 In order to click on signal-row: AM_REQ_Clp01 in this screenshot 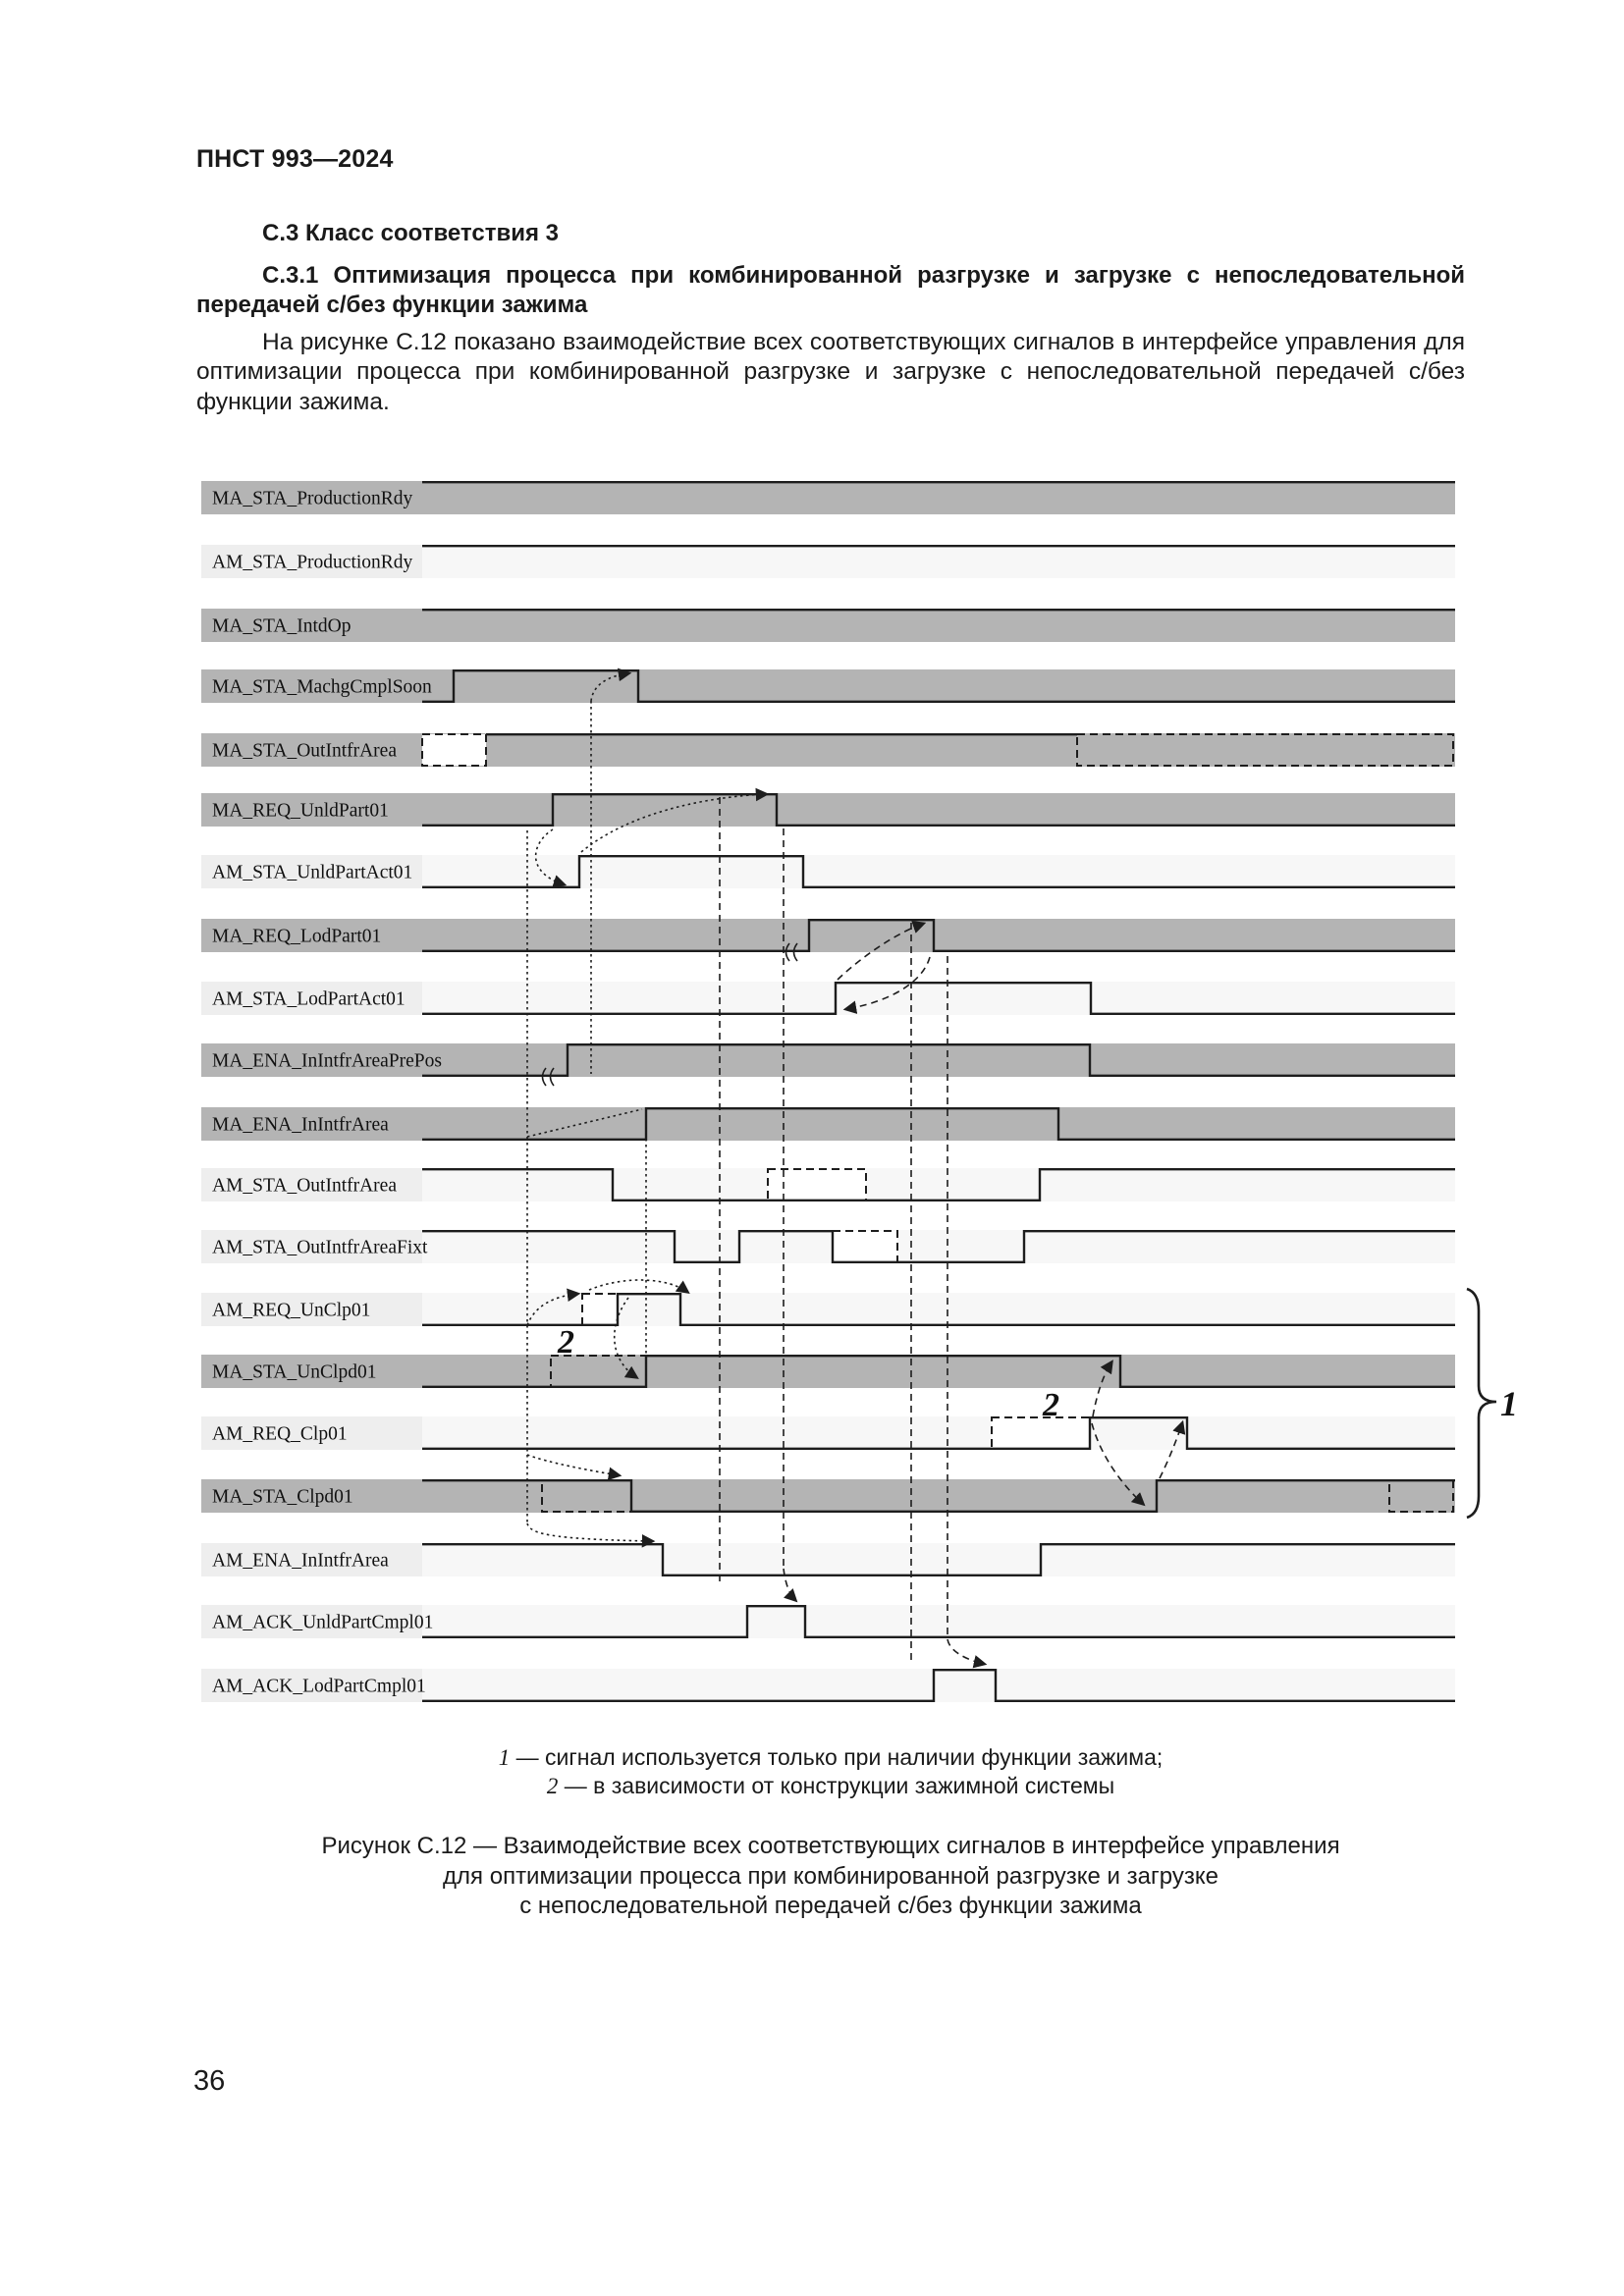, I will do `click(828, 1433)`.